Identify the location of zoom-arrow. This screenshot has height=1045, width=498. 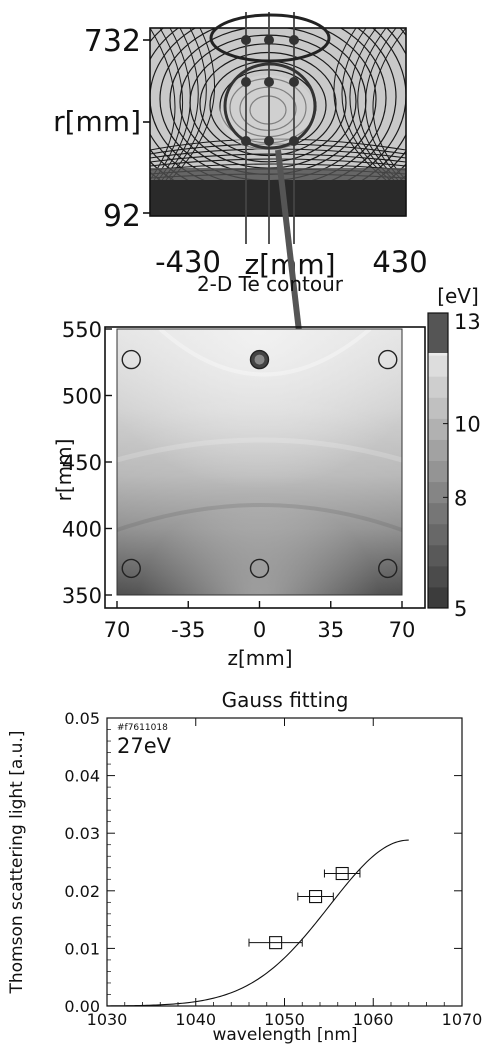
(289, 245).